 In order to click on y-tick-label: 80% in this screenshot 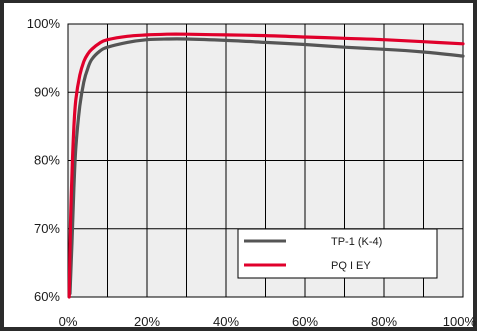, I will do `click(47, 160)`.